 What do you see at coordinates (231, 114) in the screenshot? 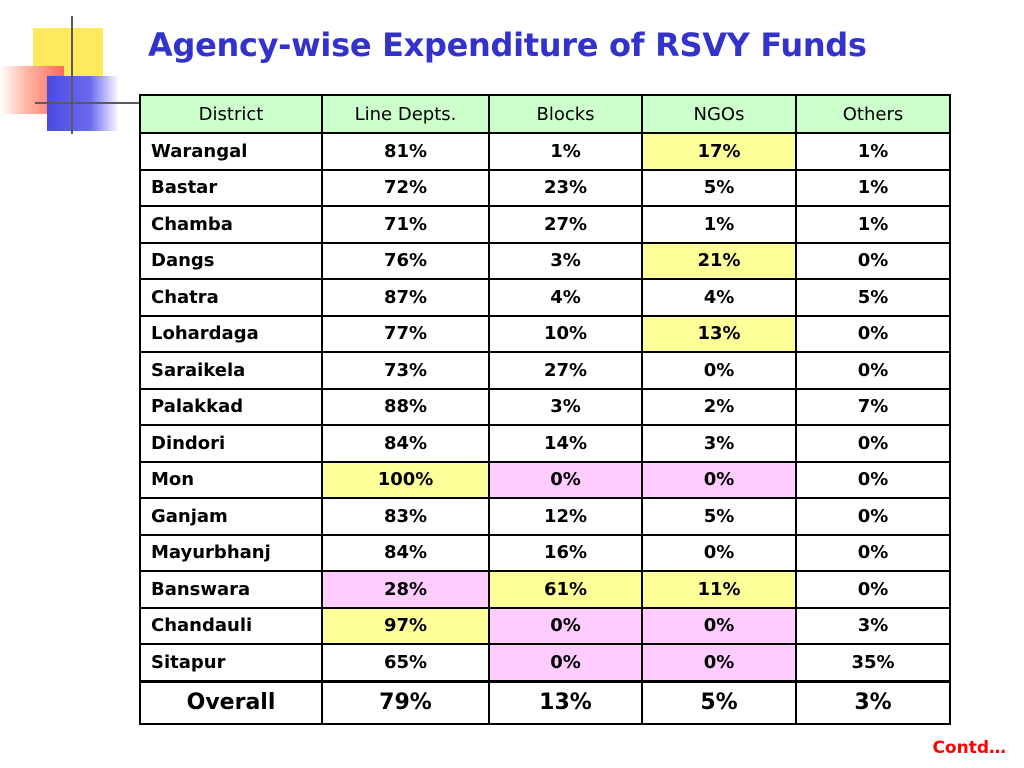
I see `header-district: District` at bounding box center [231, 114].